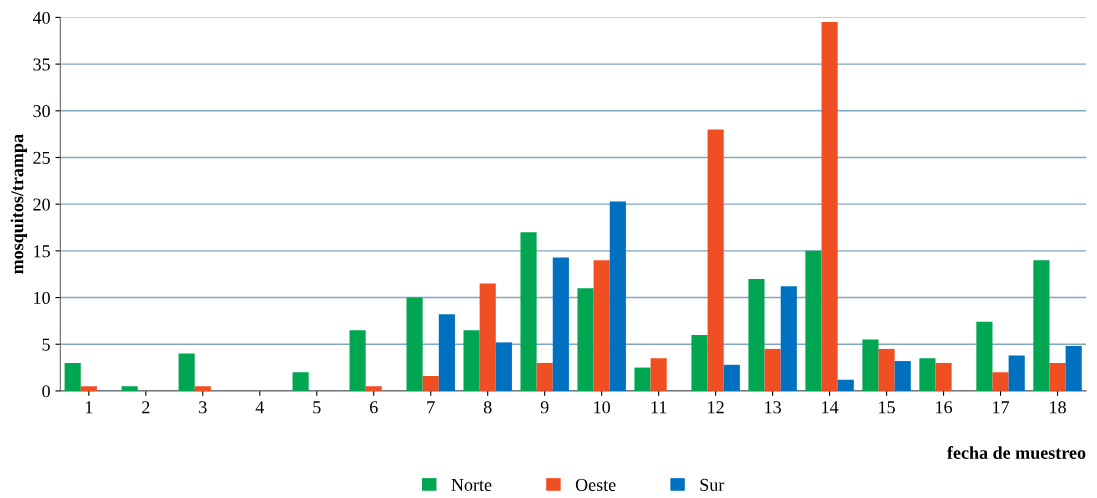 Image resolution: width=1097 pixels, height=498 pixels. Describe the element at coordinates (659, 407) in the screenshot. I see `x-tick-label: 11` at that location.